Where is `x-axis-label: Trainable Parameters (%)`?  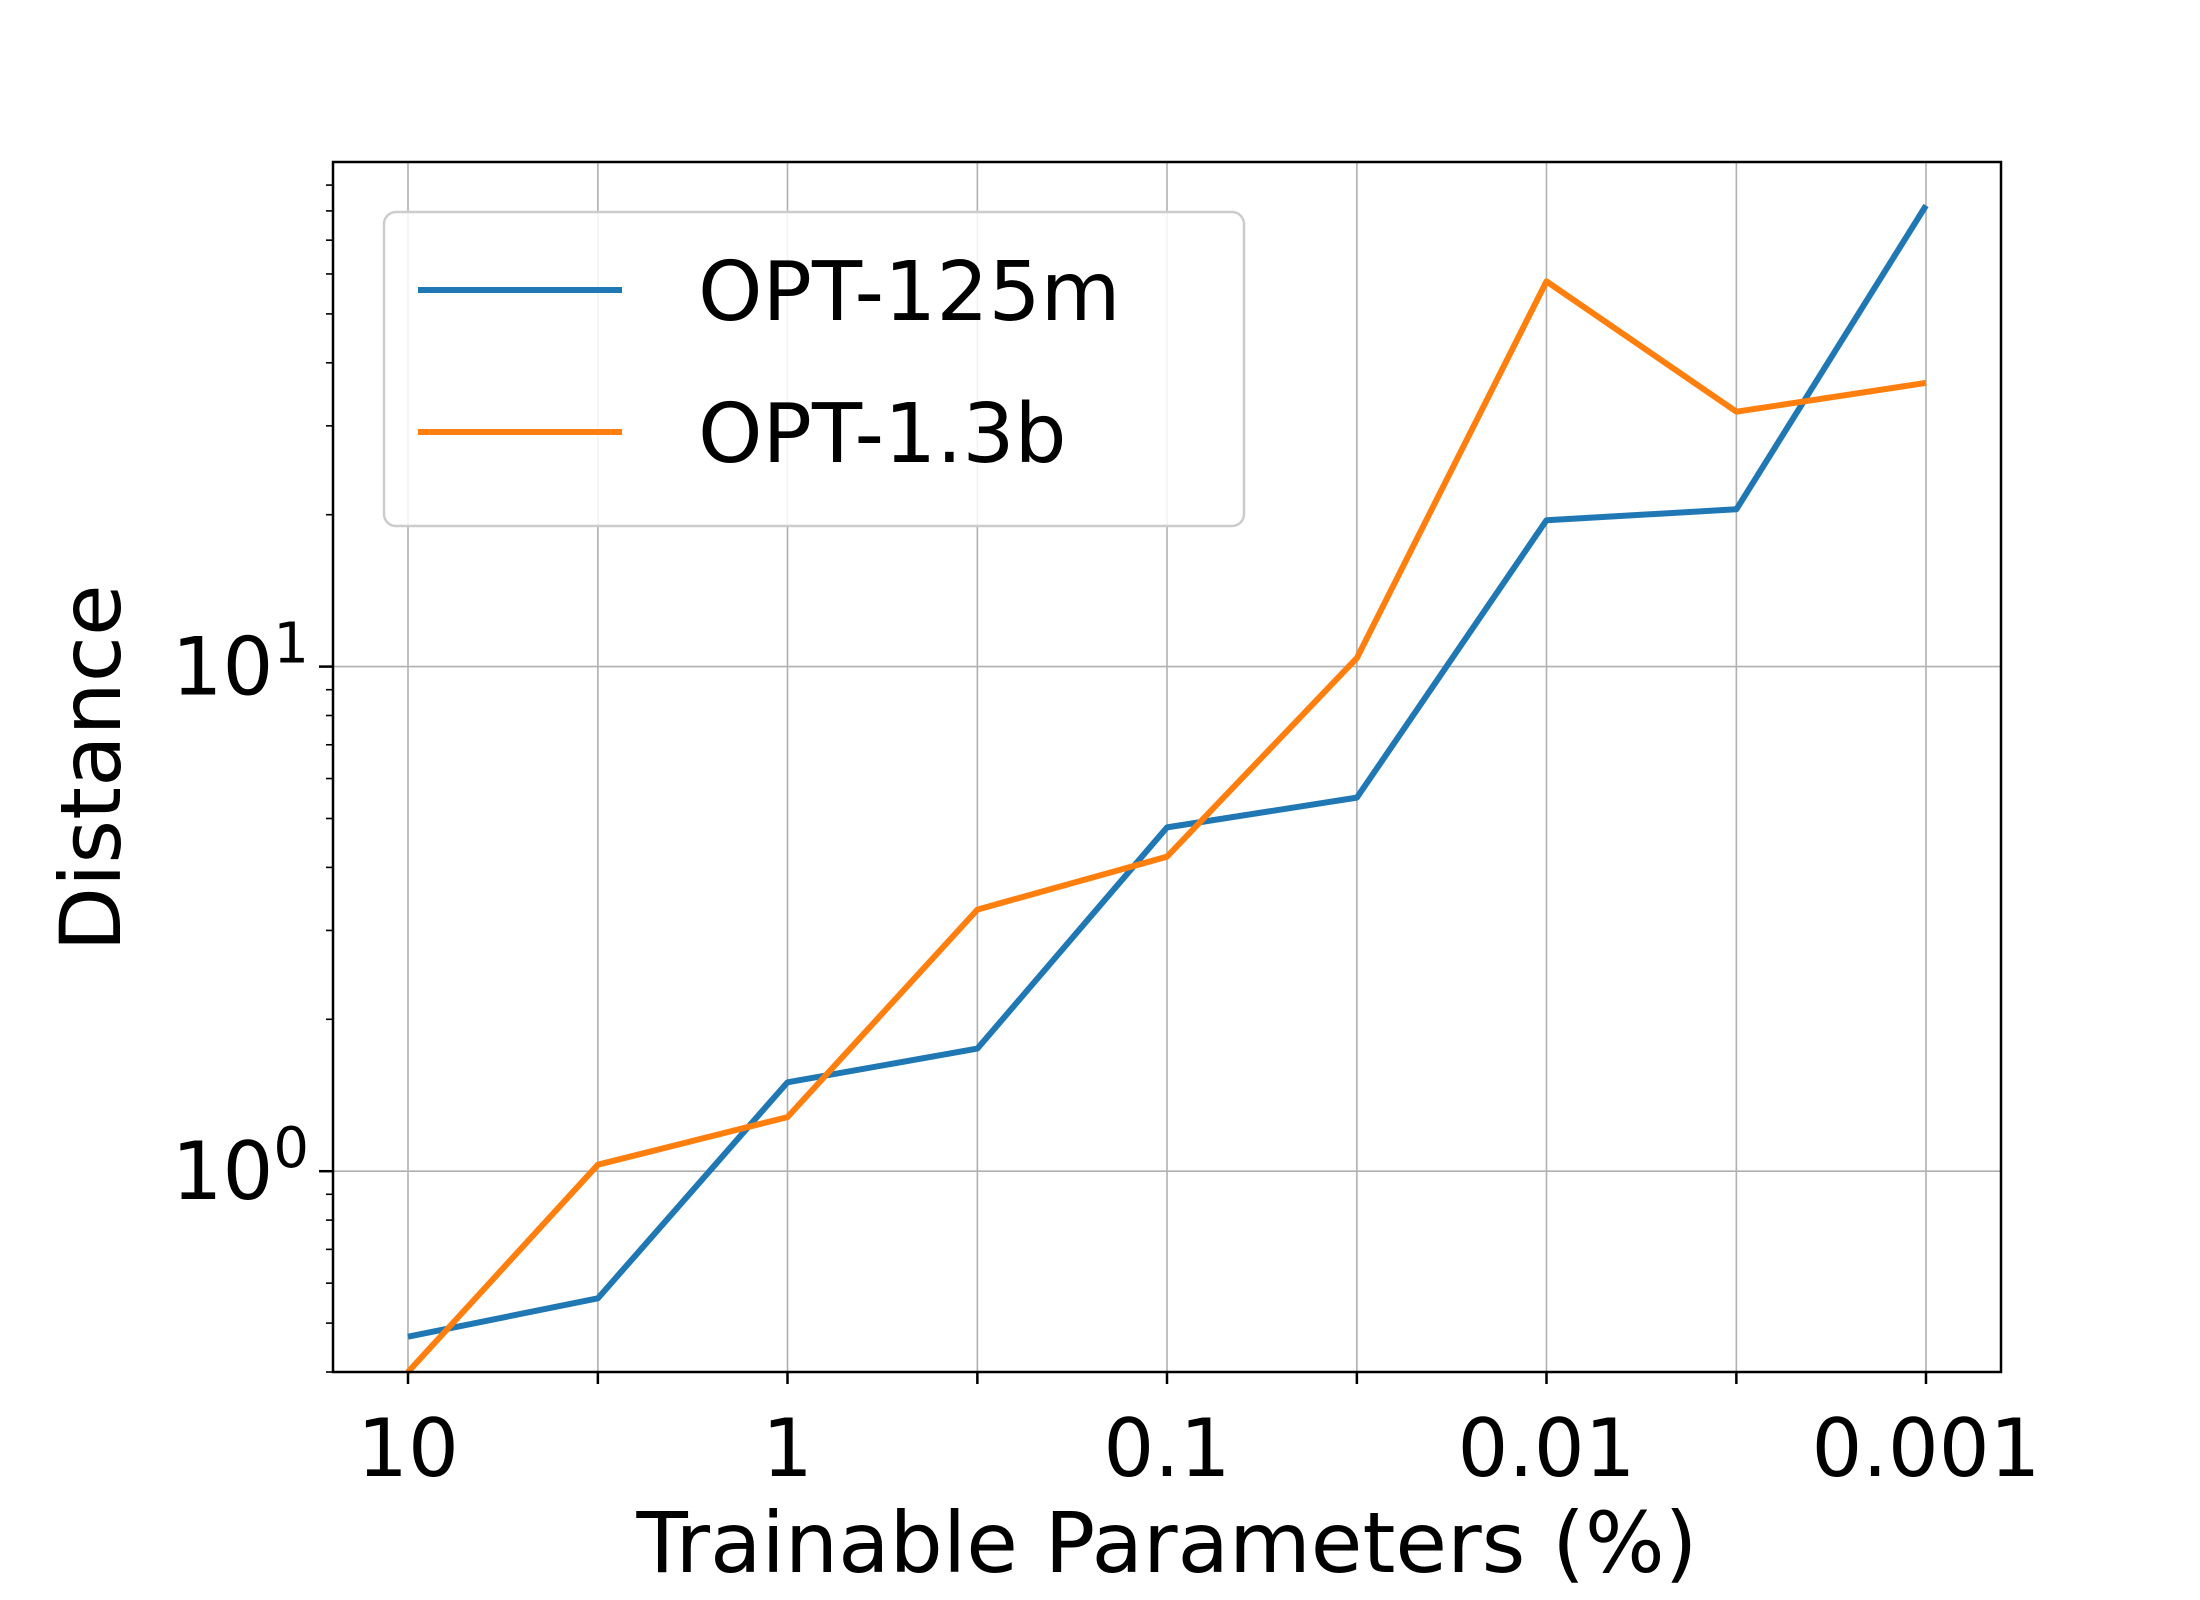 x-axis-label: Trainable Parameters (%) is located at coordinates (1167, 1543).